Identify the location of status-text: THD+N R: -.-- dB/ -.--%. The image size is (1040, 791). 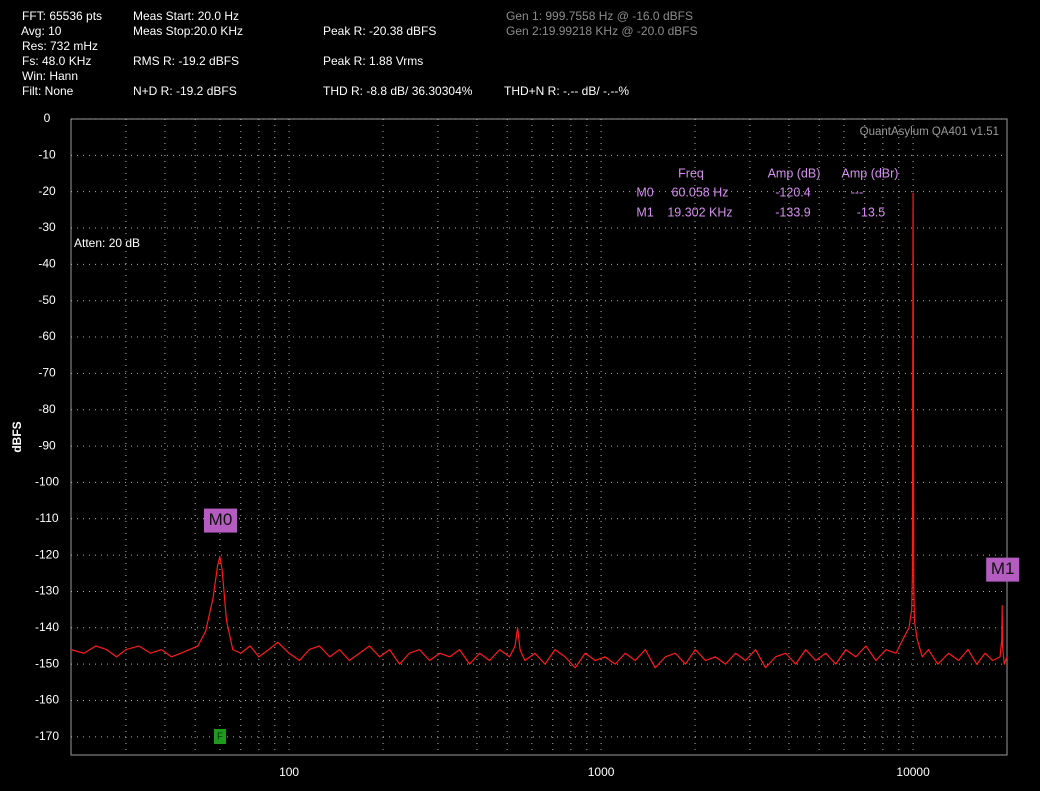
(566, 91).